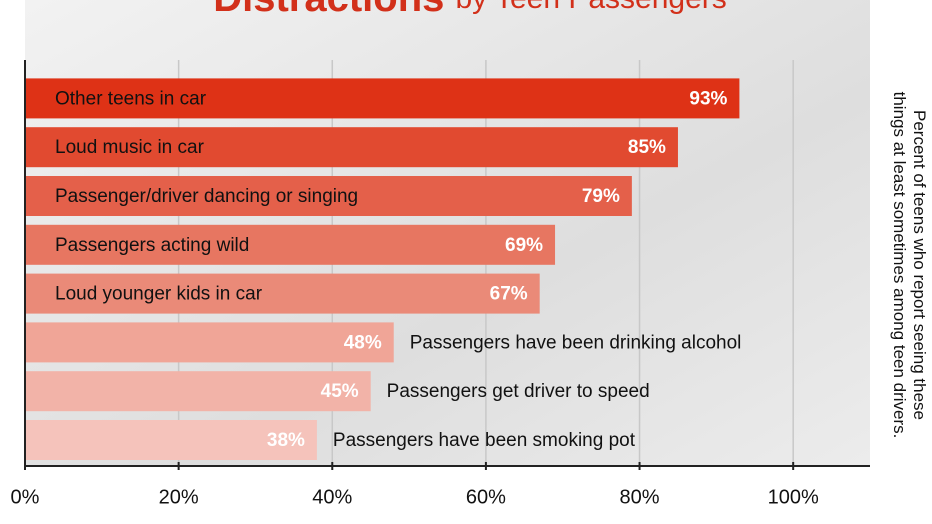 The height and width of the screenshot is (524, 932). I want to click on note-line: Percent of teens who report seeing these, so click(919, 265).